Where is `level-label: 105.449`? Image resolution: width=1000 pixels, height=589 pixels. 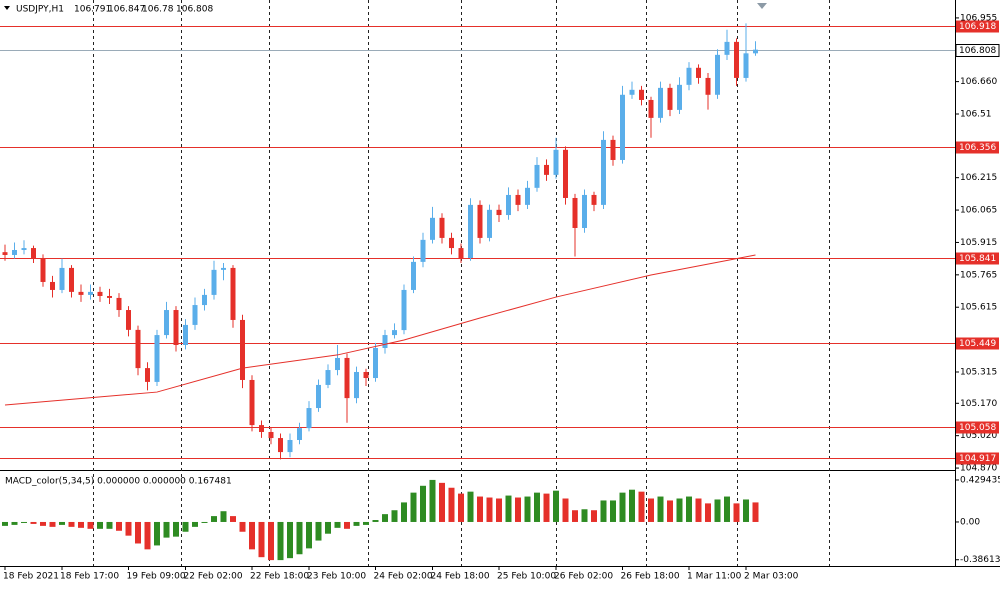
level-label: 105.449 is located at coordinates (977, 344).